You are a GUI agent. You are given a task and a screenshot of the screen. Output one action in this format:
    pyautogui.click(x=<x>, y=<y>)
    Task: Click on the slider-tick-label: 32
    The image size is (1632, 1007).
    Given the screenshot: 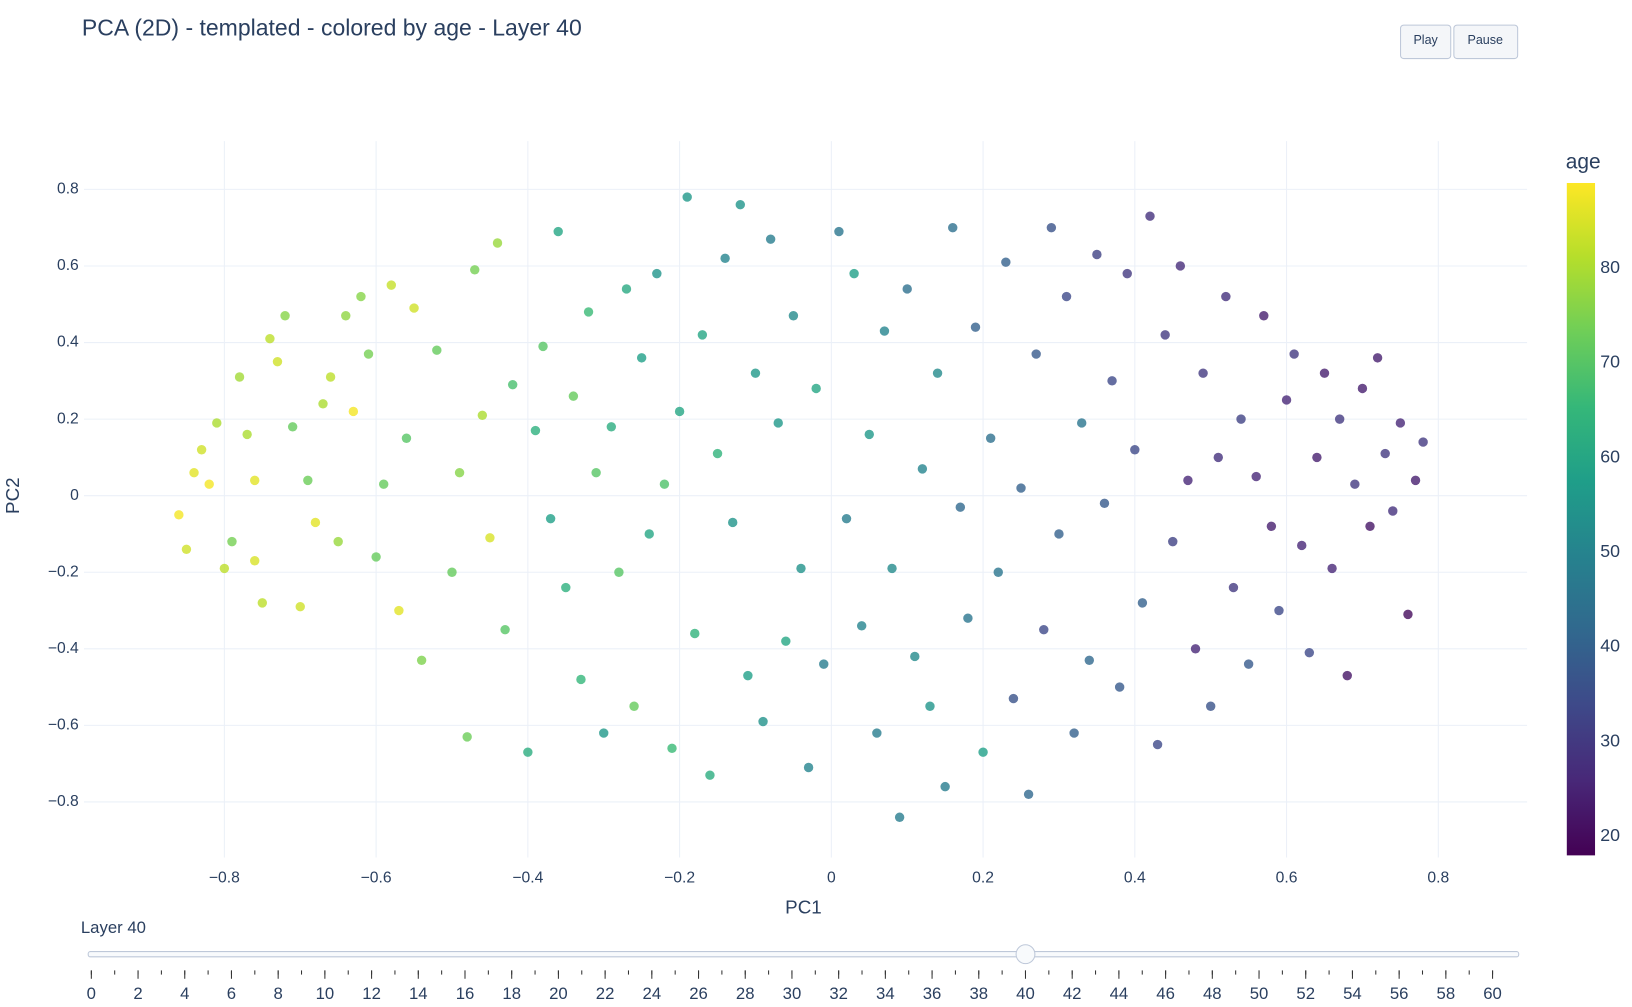 What is the action you would take?
    pyautogui.click(x=838, y=993)
    